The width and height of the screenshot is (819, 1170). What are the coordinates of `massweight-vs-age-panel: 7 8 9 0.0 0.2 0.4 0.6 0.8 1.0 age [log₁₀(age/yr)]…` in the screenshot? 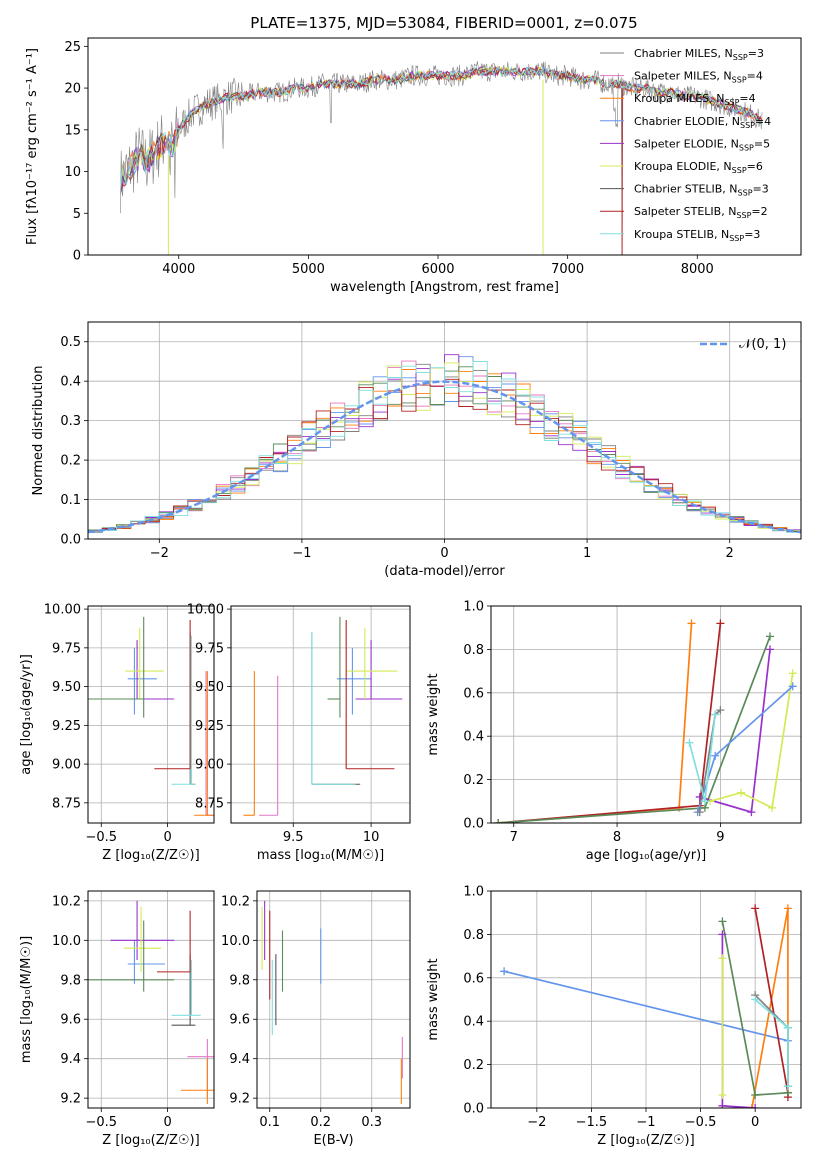 It's located at (614, 731).